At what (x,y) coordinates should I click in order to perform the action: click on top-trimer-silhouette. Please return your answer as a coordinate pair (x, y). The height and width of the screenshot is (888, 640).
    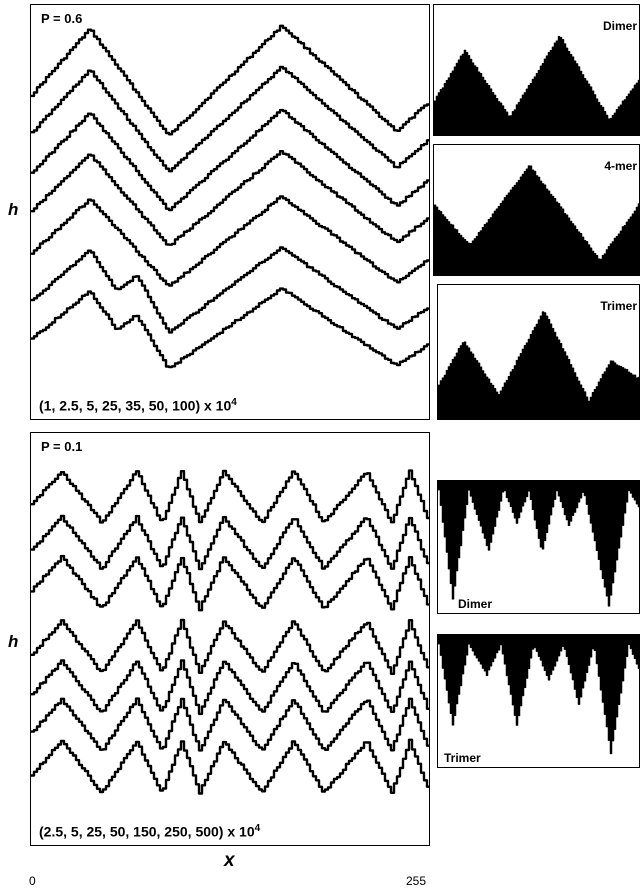
    Looking at the image, I should click on (539, 365).